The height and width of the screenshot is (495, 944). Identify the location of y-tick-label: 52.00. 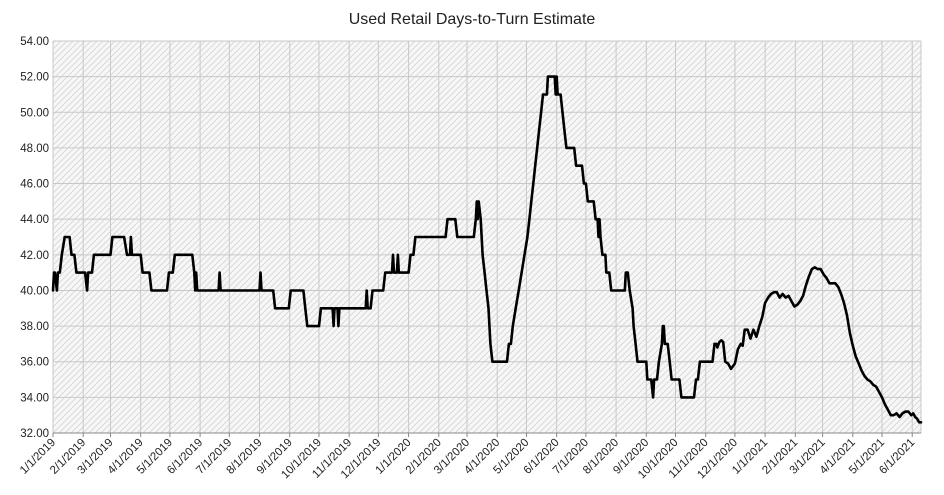
(34, 78).